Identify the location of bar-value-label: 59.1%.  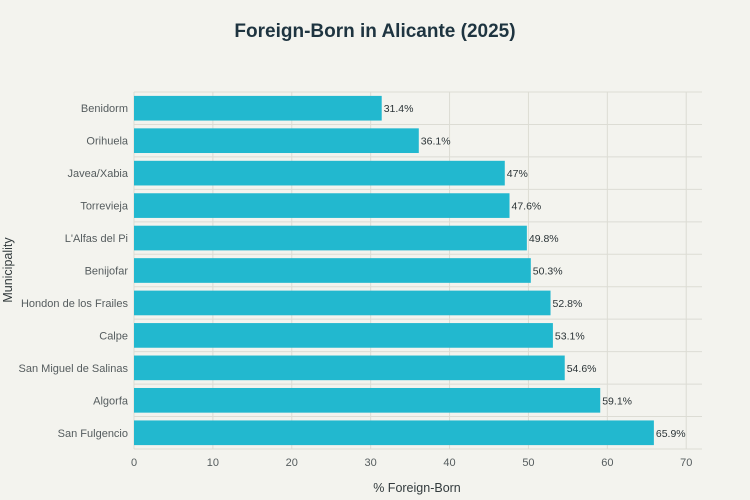
(617, 401).